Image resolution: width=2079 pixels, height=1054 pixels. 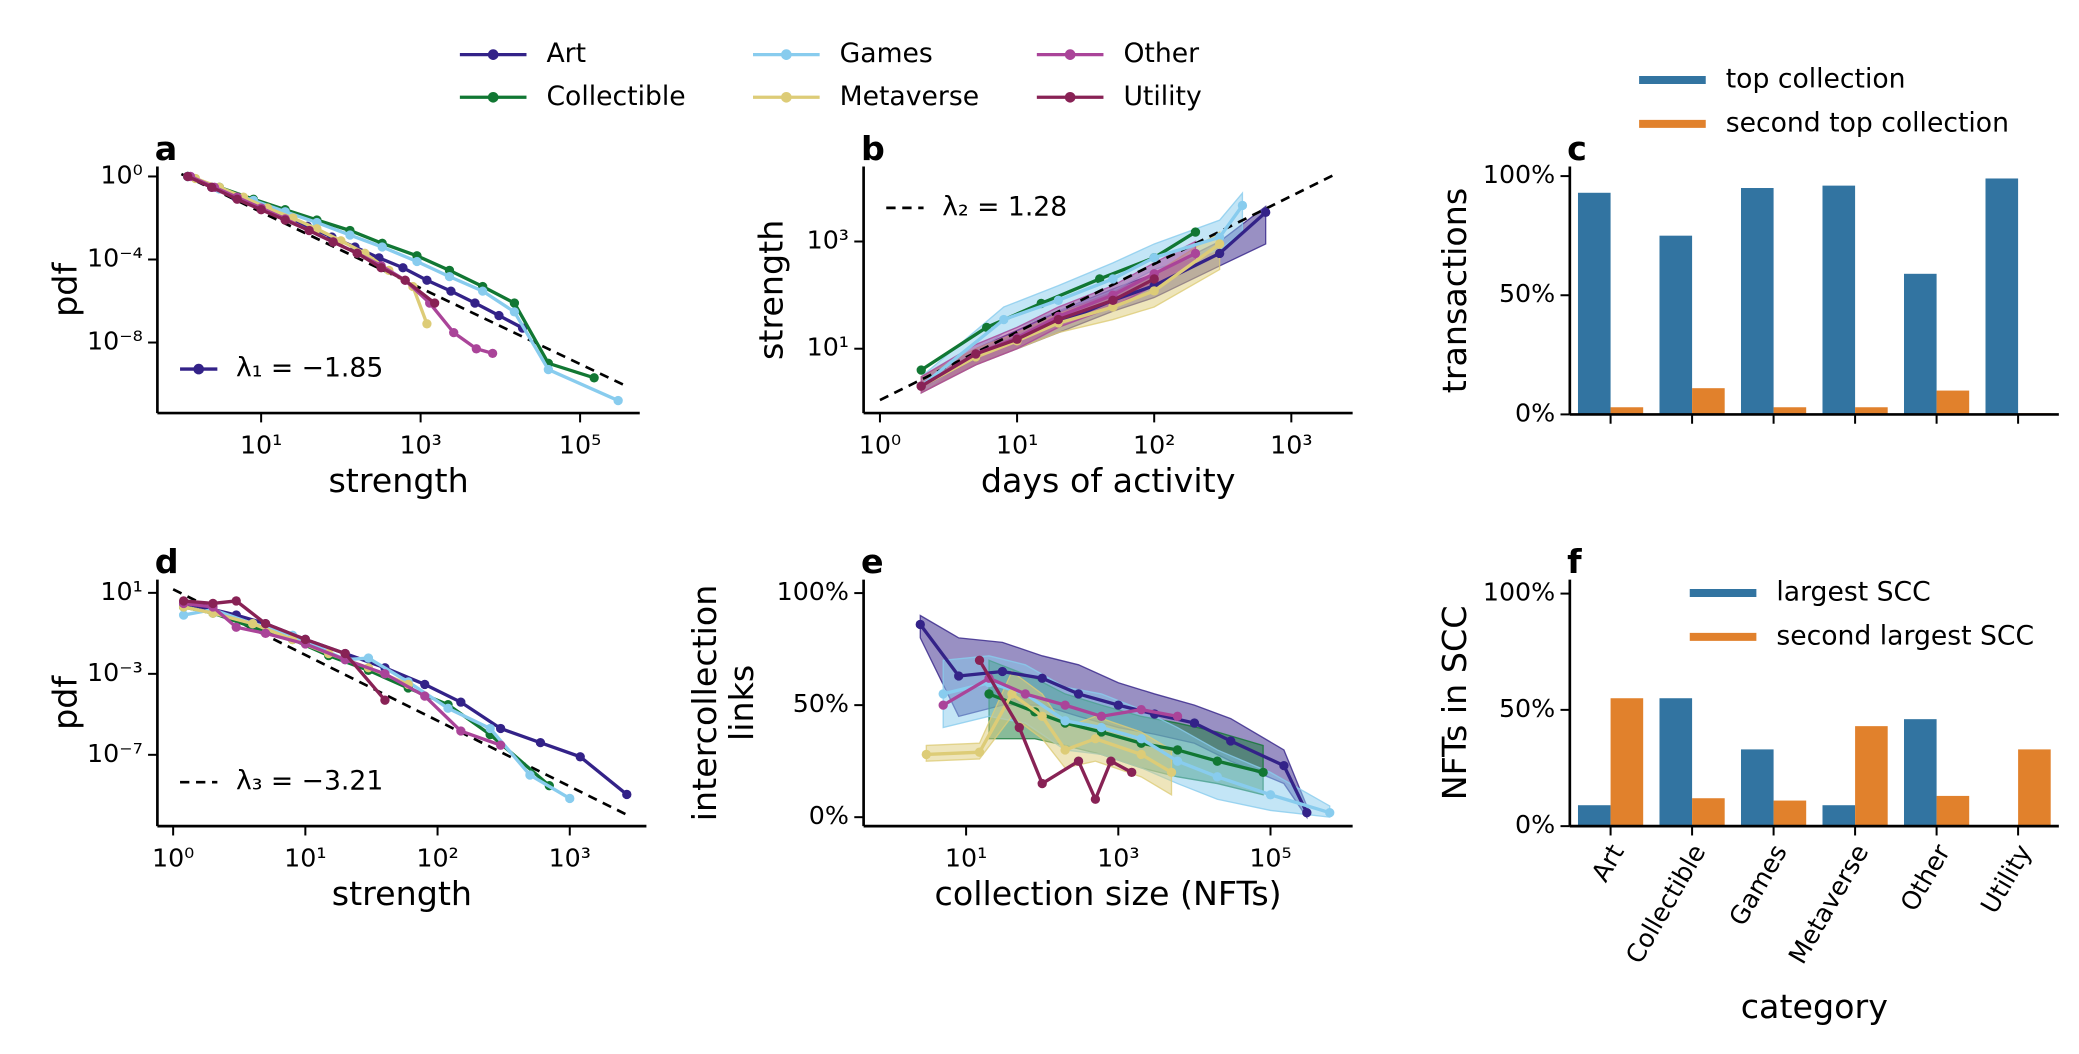 What do you see at coordinates (1161, 53) in the screenshot?
I see `legend-label: Other` at bounding box center [1161, 53].